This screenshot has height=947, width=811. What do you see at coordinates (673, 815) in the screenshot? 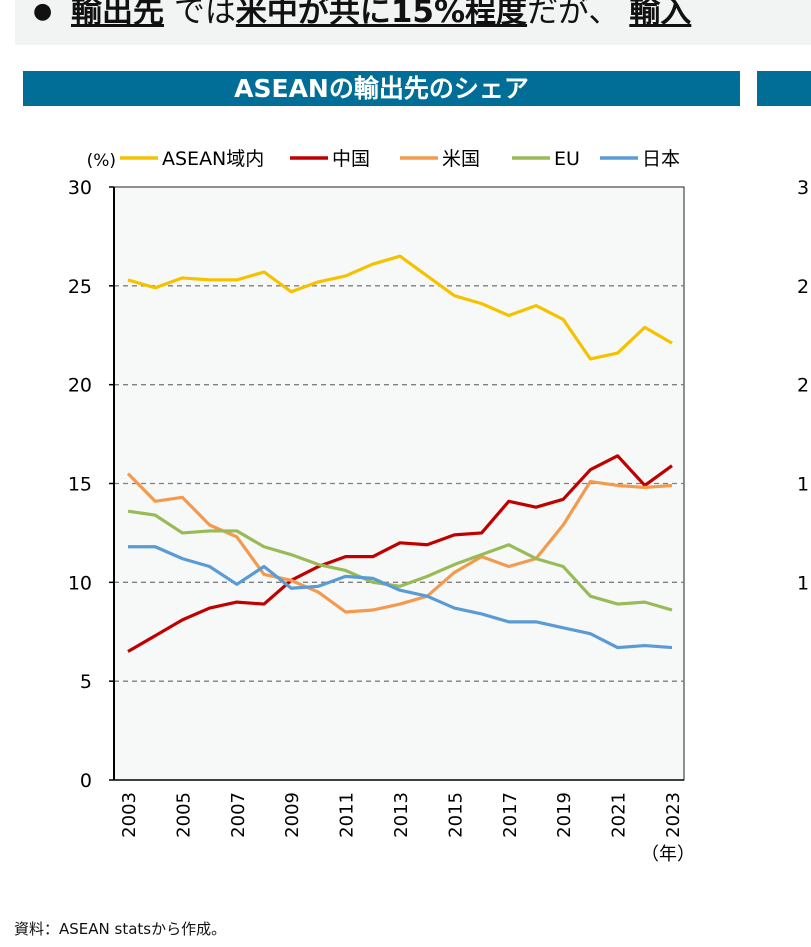
I see `x-tick-label: 2023` at bounding box center [673, 815].